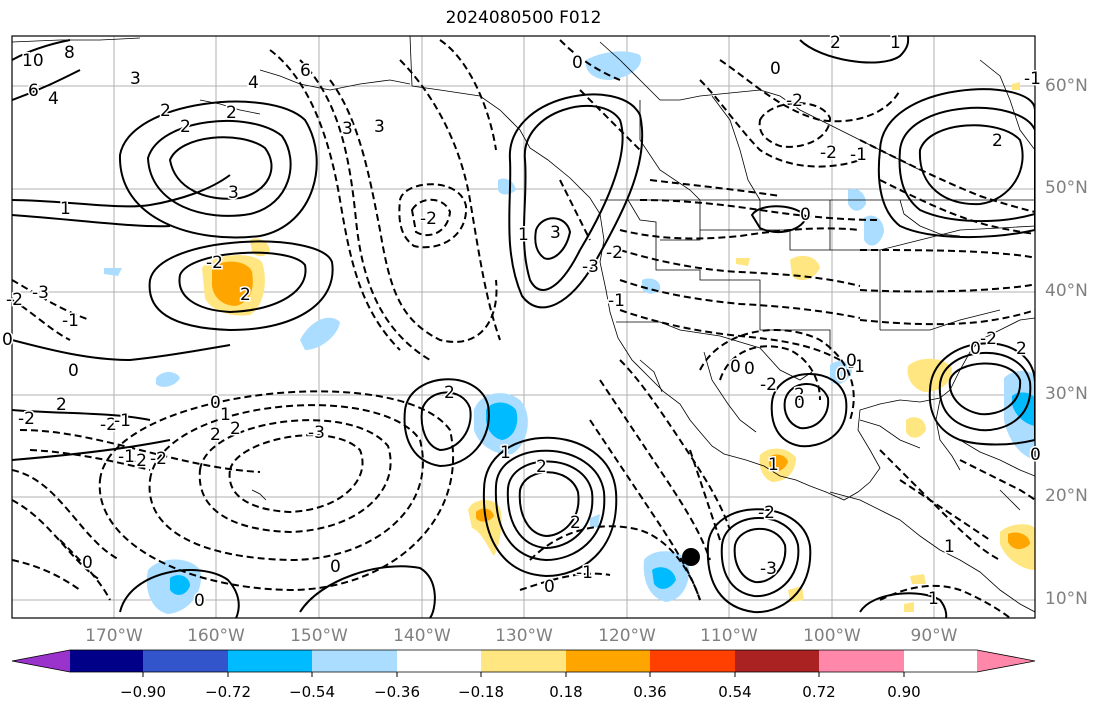 The height and width of the screenshot is (712, 1105). Describe the element at coordinates (566, 692) in the screenshot. I see `colorbar-tick-label: 0.18` at that location.